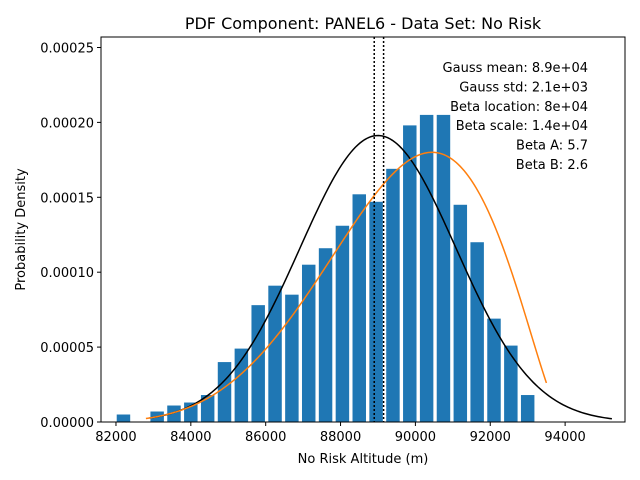  Describe the element at coordinates (67, 273) in the screenshot. I see `y-tick-label: 0.00010` at that location.